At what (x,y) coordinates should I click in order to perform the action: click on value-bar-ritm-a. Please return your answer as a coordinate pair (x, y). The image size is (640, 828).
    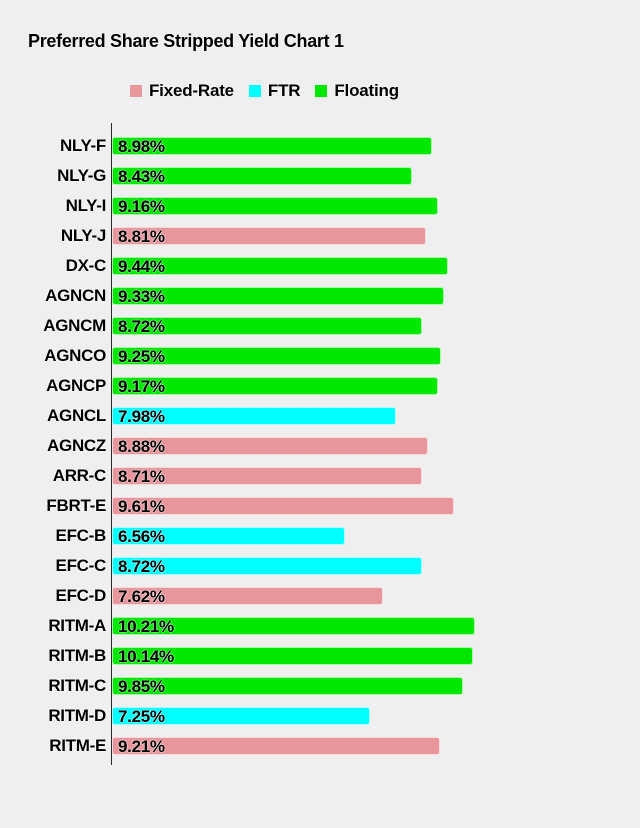
    Looking at the image, I should click on (293, 626).